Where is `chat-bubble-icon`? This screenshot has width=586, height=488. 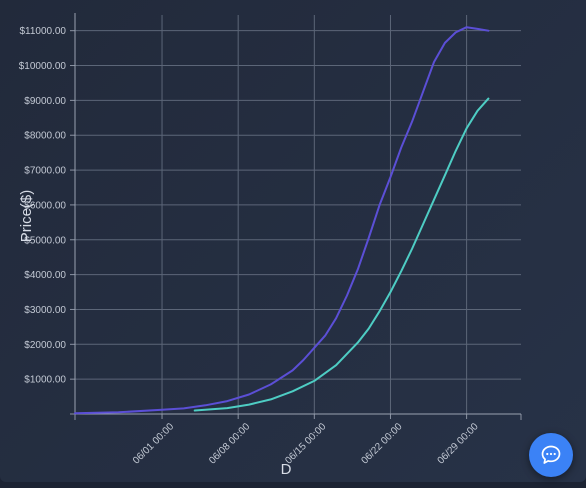
chat-bubble-icon is located at coordinates (551, 454).